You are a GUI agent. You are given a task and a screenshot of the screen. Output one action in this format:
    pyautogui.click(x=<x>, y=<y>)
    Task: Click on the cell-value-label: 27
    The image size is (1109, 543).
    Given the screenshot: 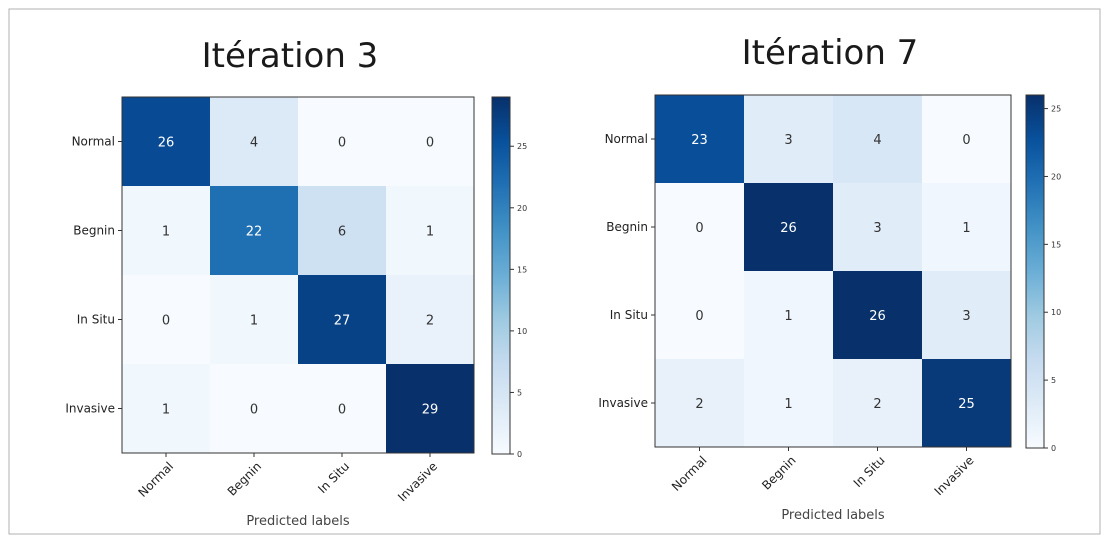 What is the action you would take?
    pyautogui.click(x=342, y=321)
    